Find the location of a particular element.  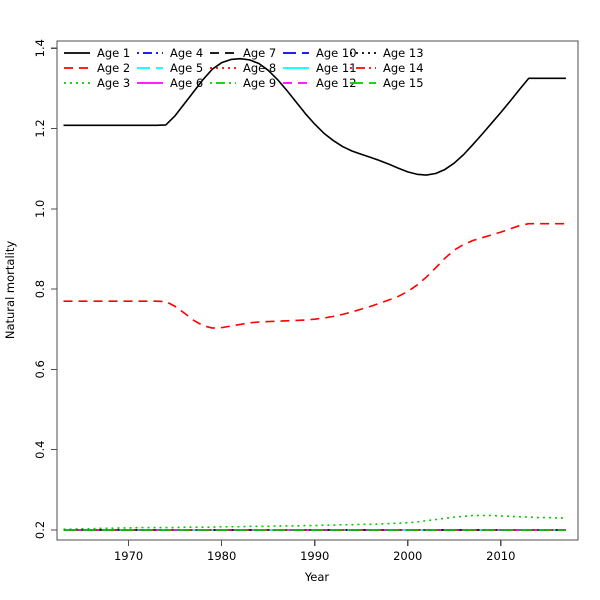

legend-label-age-4: Age 4 is located at coordinates (186, 53).